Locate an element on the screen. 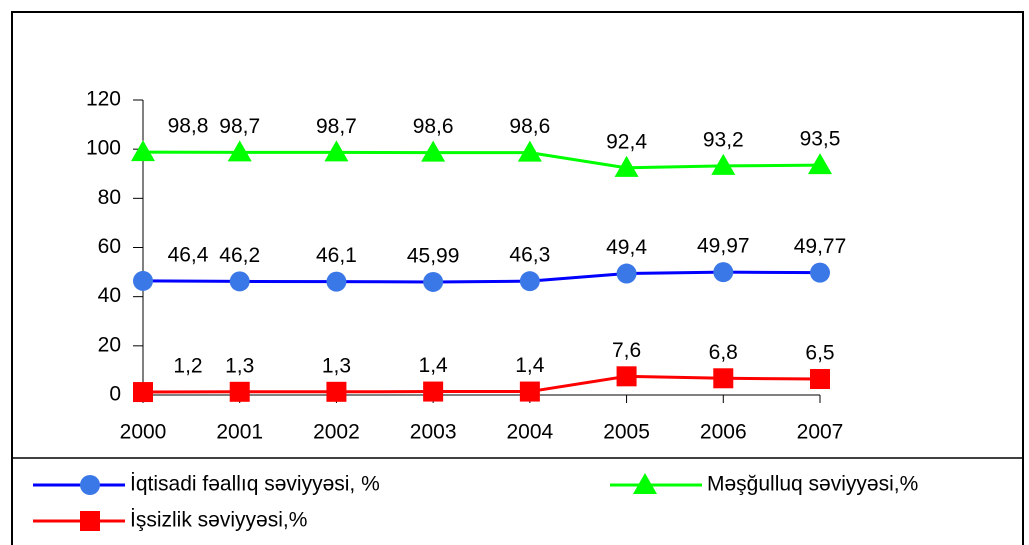  data-label: 49,77 is located at coordinates (820, 246).